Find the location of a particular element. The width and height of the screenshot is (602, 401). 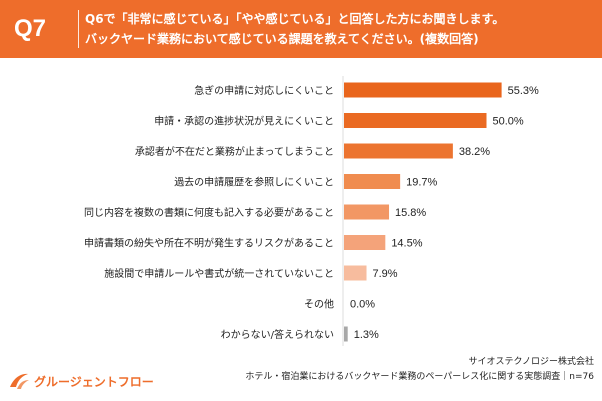

header-divider is located at coordinates (78, 29).